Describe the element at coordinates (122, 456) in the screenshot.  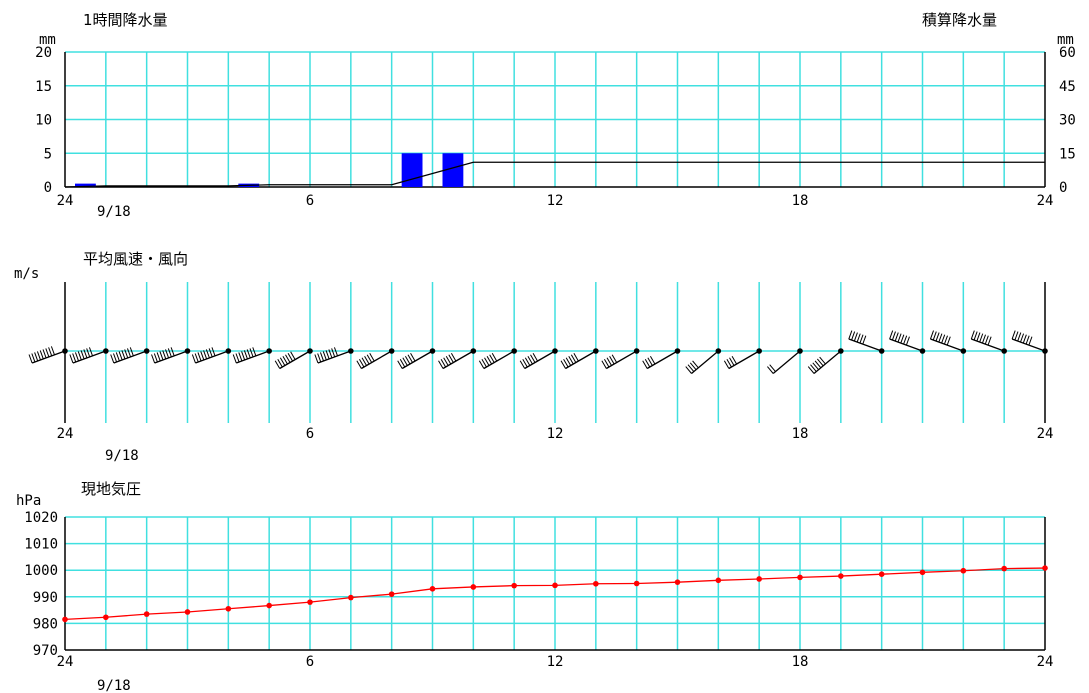
I see `wind-date-label: 9/18` at that location.